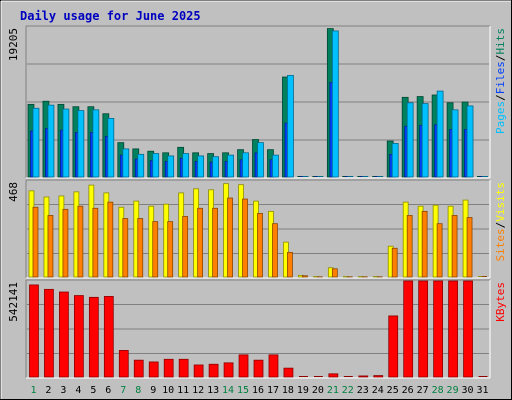 The width and height of the screenshot is (512, 400). I want to click on x-tick-label-day-26: 26, so click(408, 390).